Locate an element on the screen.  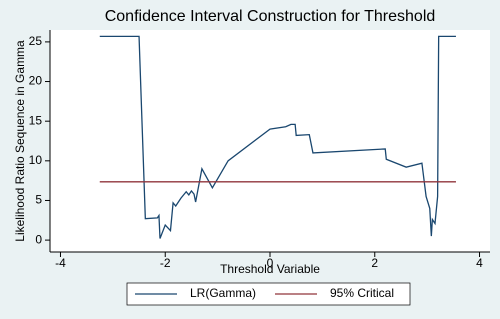
x-axis-label: Threshold Variable is located at coordinates (270, 269).